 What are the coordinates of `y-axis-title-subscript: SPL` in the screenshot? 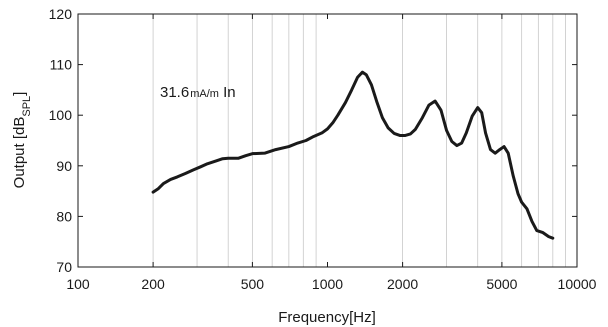 It's located at (27, 106).